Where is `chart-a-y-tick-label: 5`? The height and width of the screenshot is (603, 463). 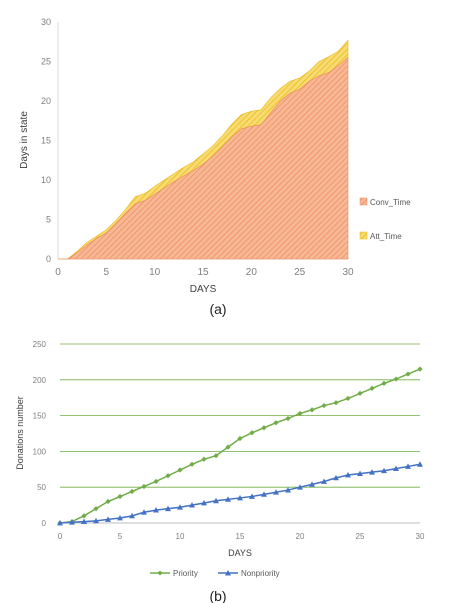 chart-a-y-tick-label: 5 is located at coordinates (48, 220).